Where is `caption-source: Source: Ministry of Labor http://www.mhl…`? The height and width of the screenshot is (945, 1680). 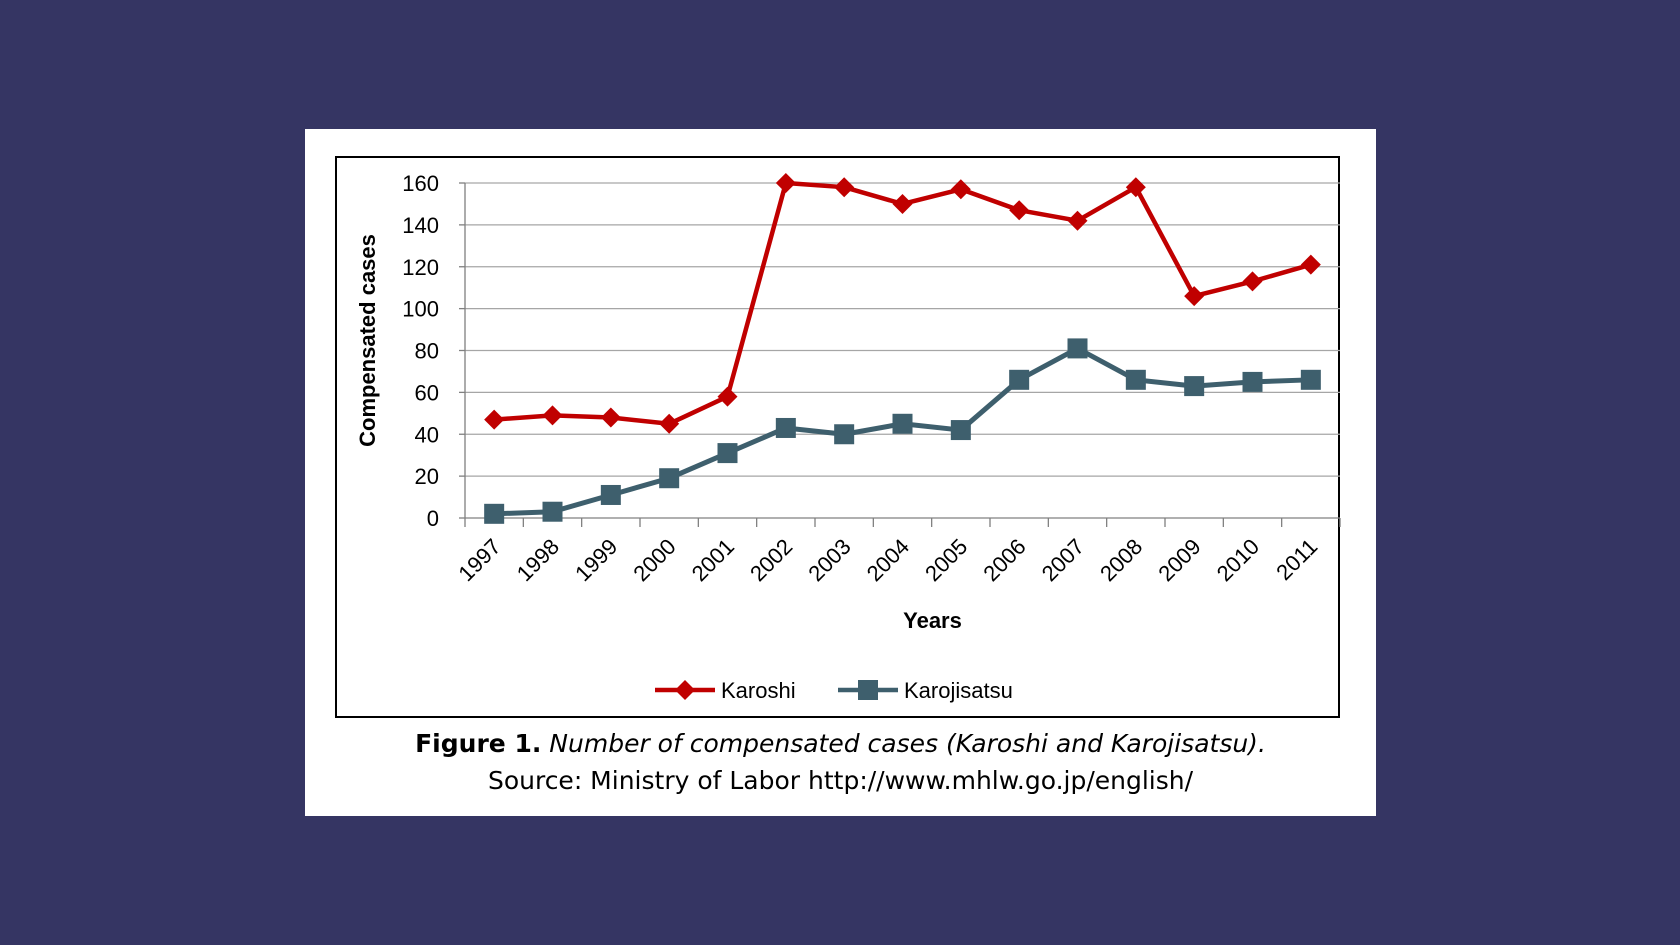
caption-source: Source: Ministry of Labor http://www.mhl… is located at coordinates (840, 780).